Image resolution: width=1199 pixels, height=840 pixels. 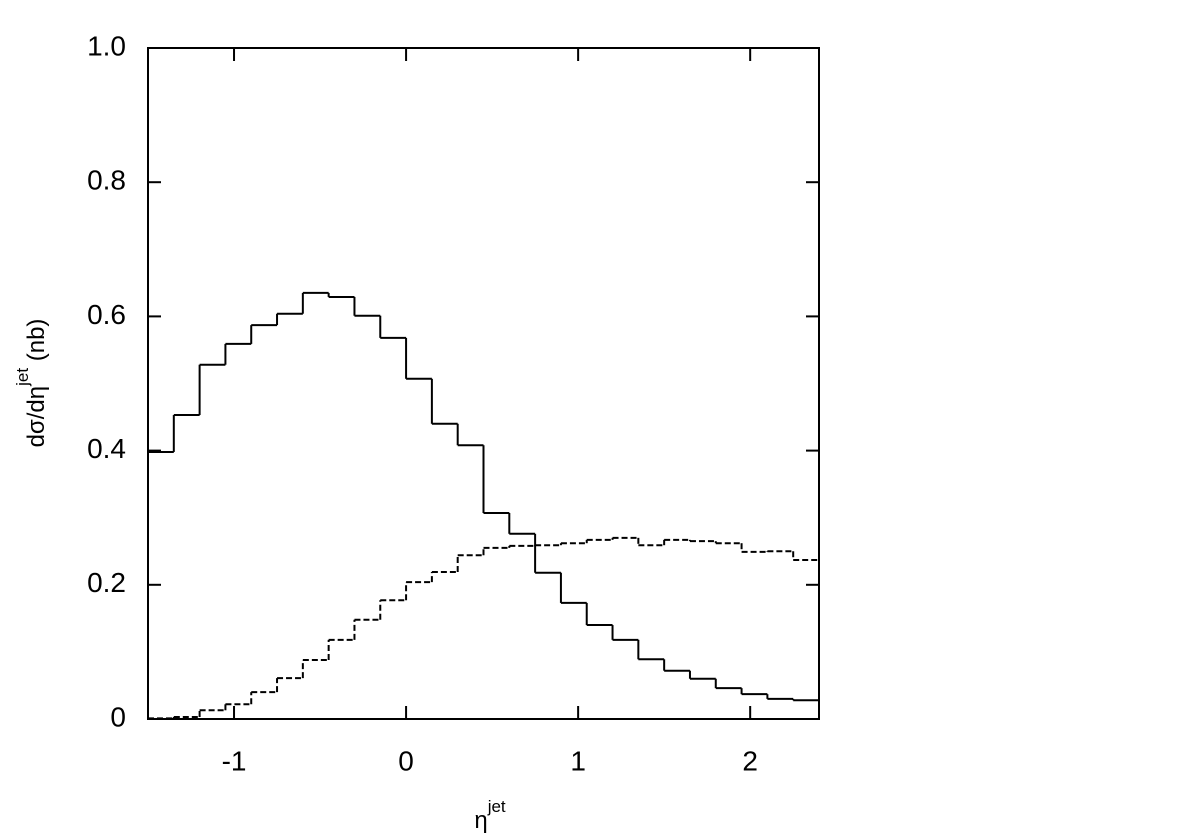 I want to click on y-tick-label: 0.4, so click(x=106, y=448).